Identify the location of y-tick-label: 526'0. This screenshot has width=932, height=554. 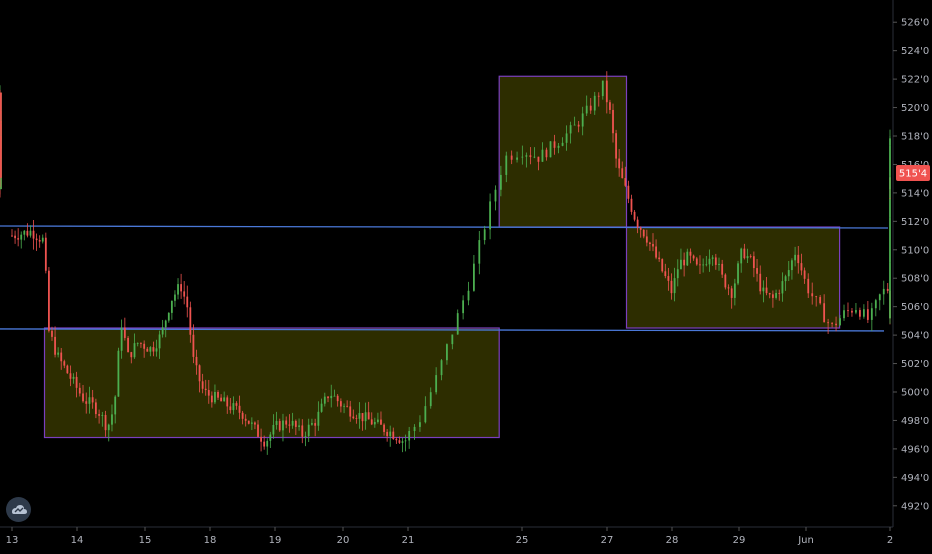
(915, 23).